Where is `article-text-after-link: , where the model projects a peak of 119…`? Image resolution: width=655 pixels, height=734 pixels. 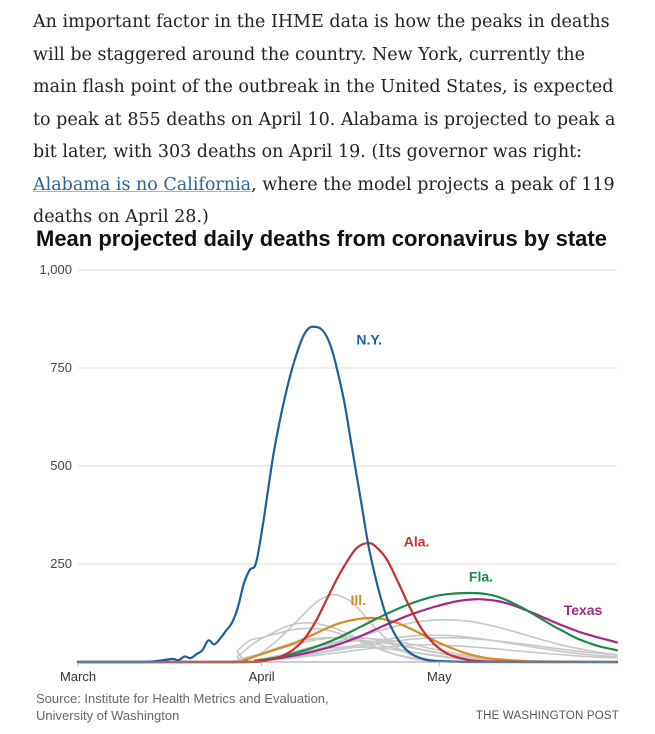
article-text-after-link: , where the model projects a peak of 119… is located at coordinates (324, 201).